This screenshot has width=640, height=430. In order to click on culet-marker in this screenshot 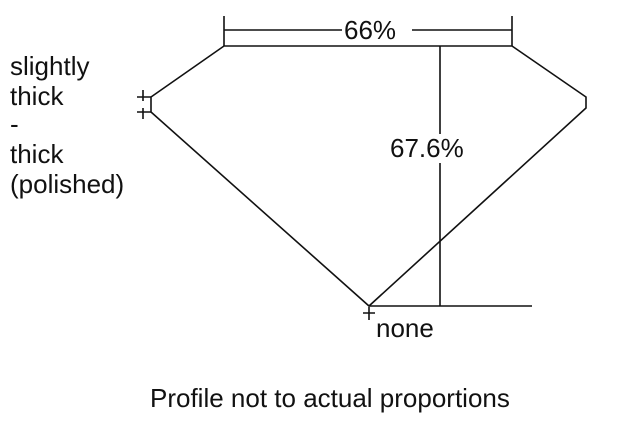, I will do `click(369, 313)`.